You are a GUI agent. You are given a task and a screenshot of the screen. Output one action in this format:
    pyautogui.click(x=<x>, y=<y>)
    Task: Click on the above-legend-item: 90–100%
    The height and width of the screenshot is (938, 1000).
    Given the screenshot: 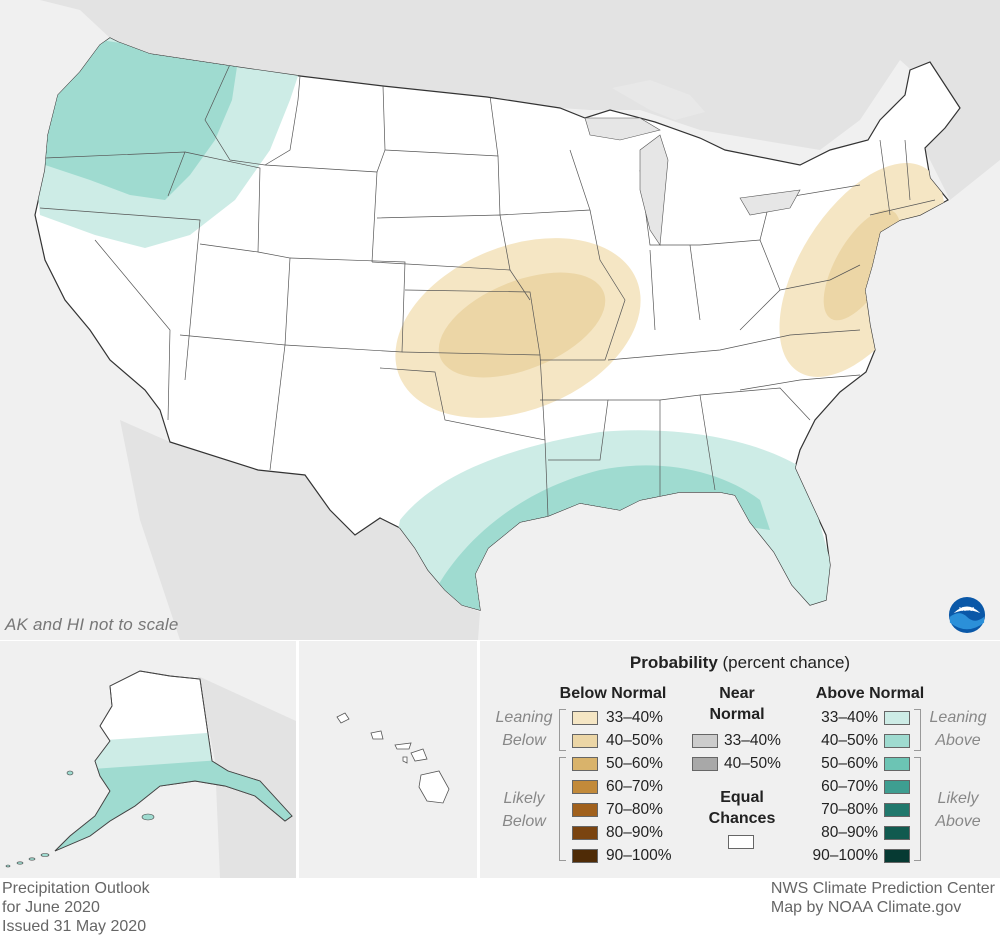 What is the action you would take?
    pyautogui.click(x=856, y=856)
    